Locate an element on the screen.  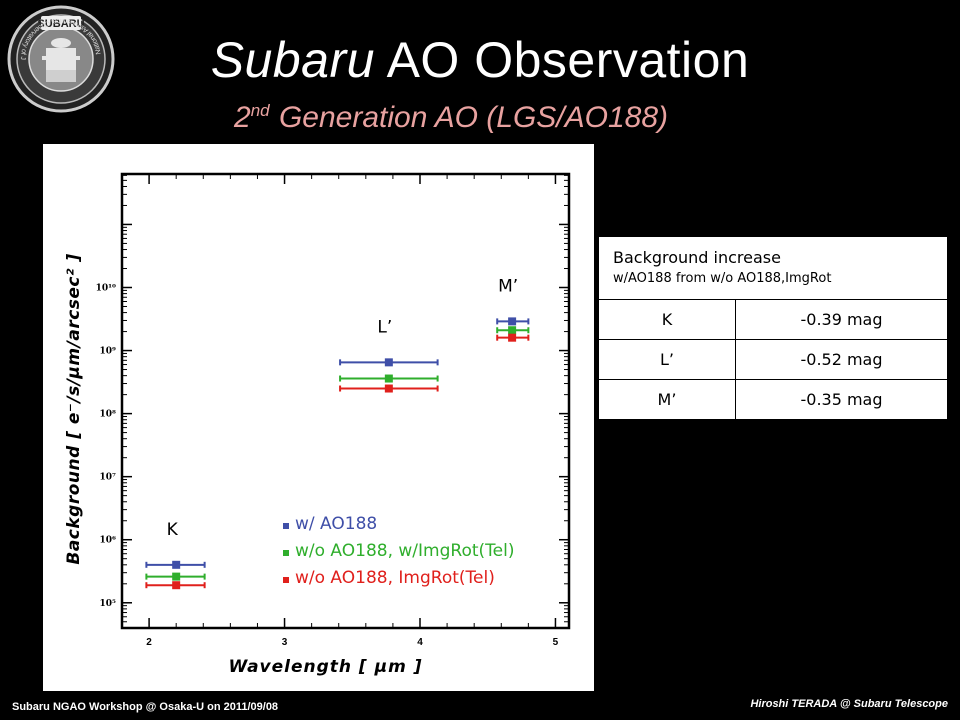
table-row: L’ -0.52 mag is located at coordinates (773, 359).